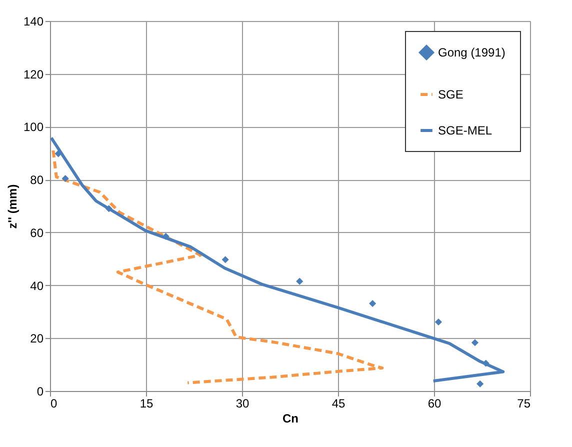  What do you see at coordinates (524, 403) in the screenshot?
I see `x-tick-label: 75` at bounding box center [524, 403].